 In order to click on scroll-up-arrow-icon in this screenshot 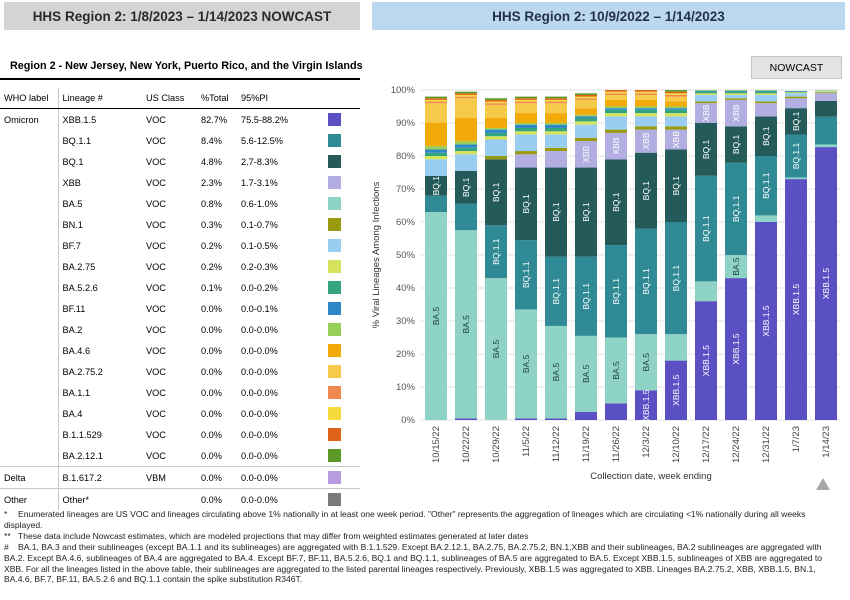, I will do `click(823, 484)`.